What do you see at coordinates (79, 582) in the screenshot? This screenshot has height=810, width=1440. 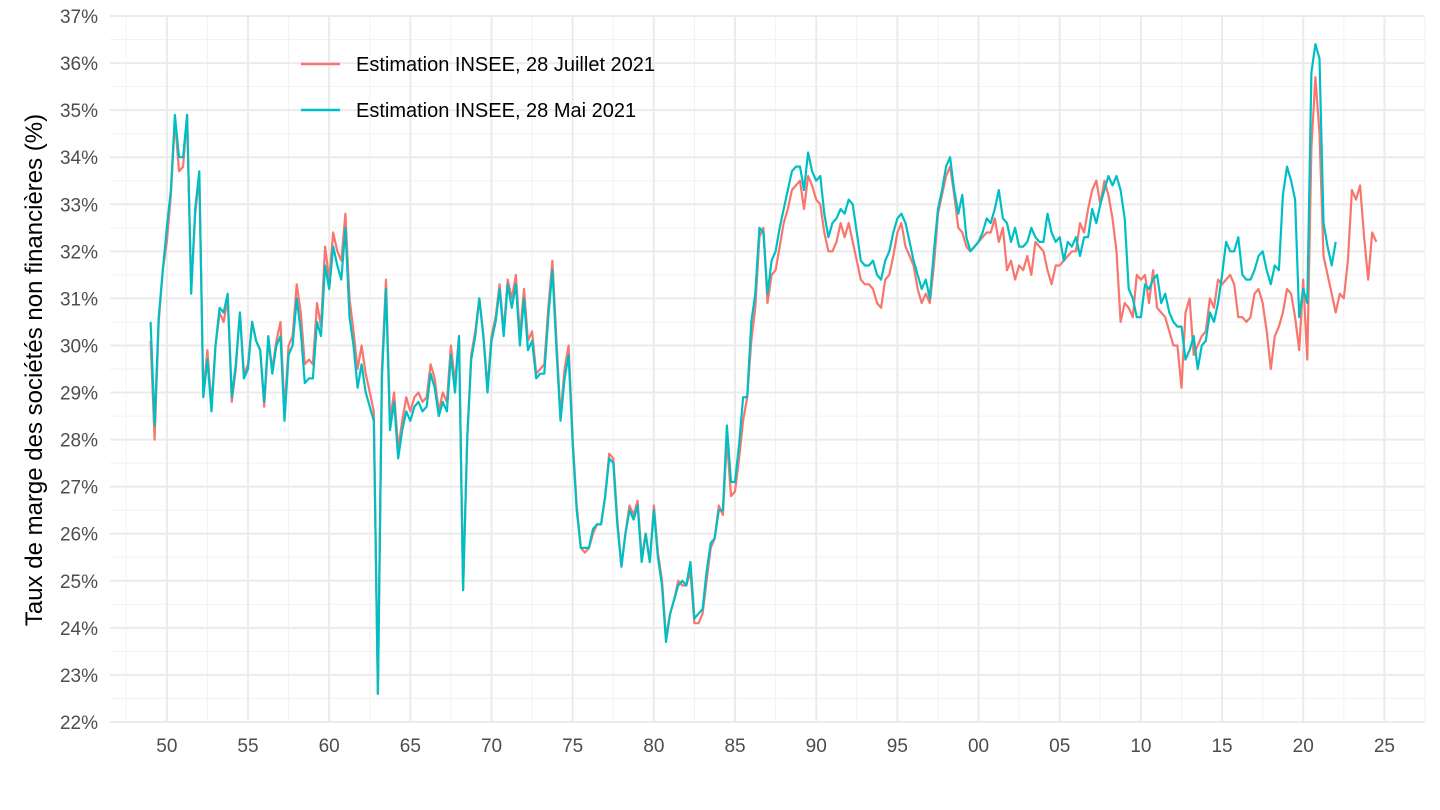 I see `y-tick-label: 25%` at bounding box center [79, 582].